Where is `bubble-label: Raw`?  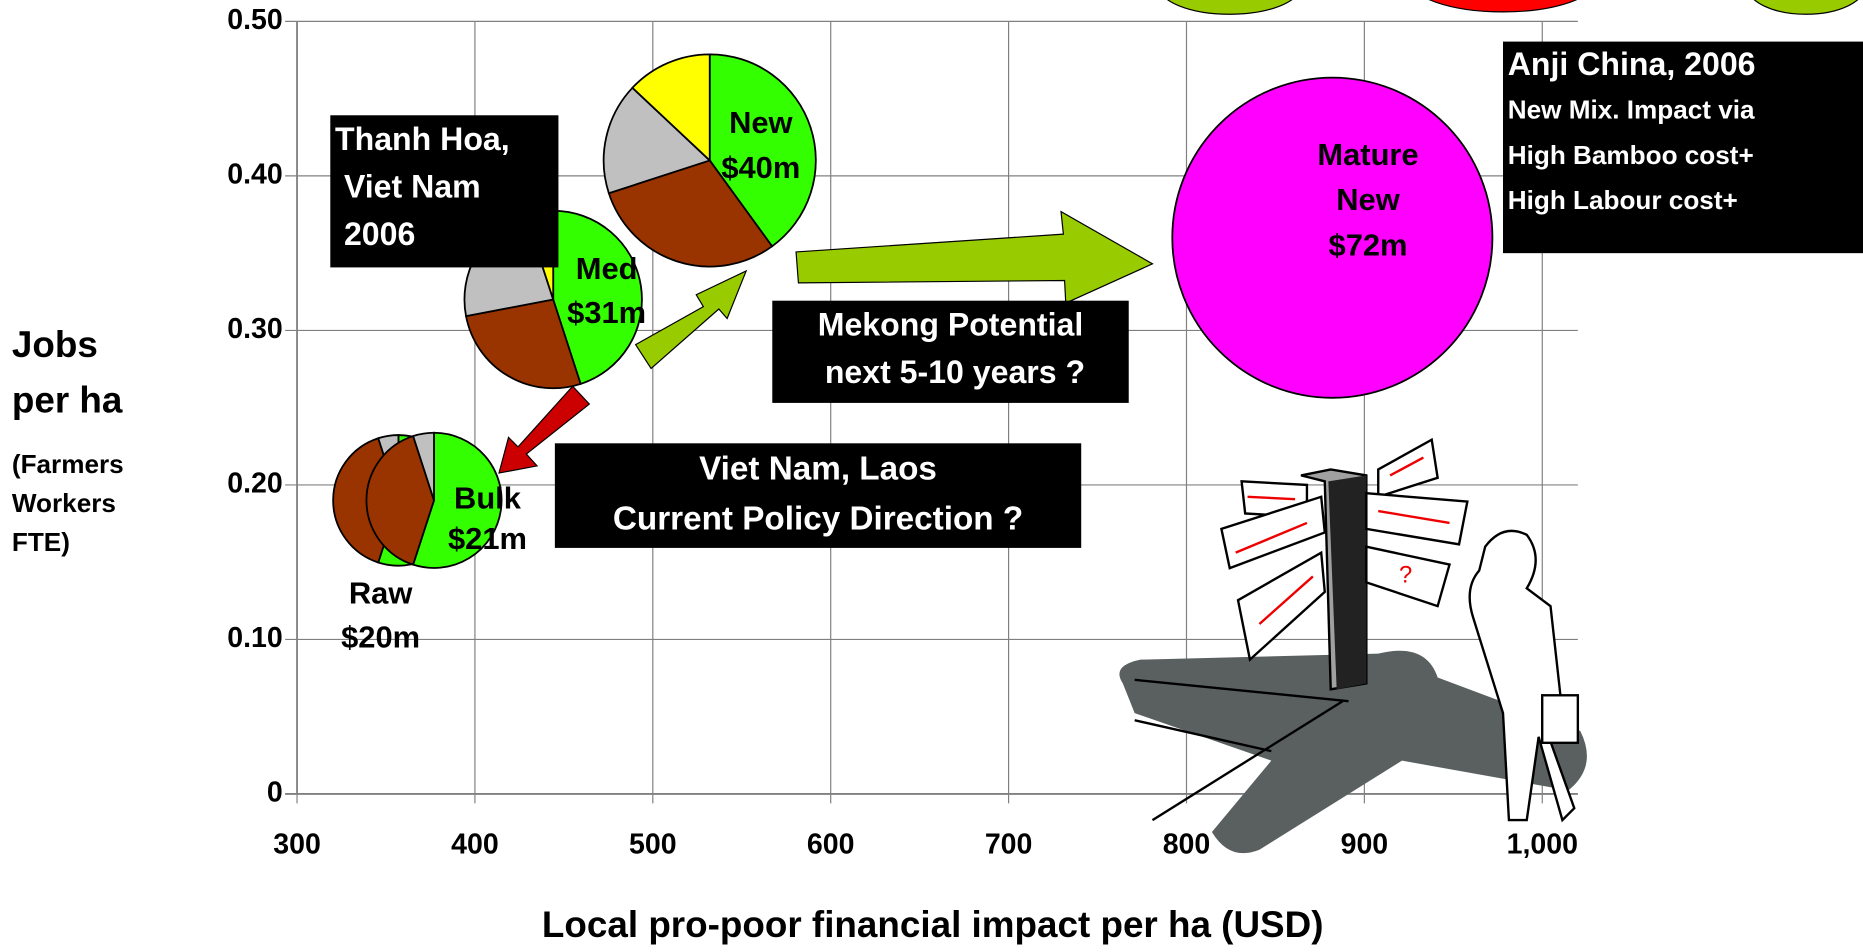
bubble-label: Raw is located at coordinates (381, 593).